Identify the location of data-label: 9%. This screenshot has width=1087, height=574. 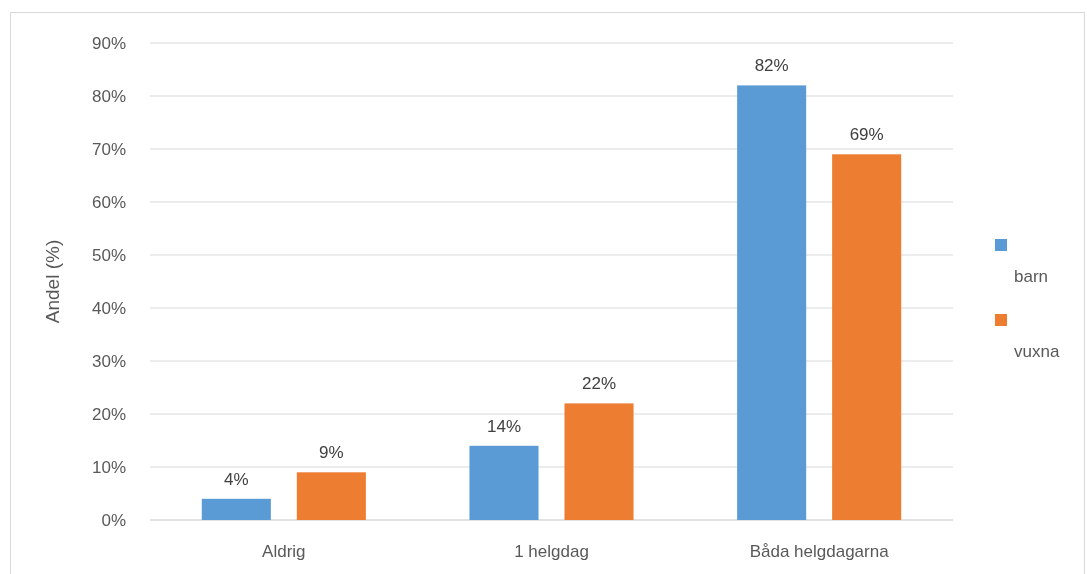
(331, 453).